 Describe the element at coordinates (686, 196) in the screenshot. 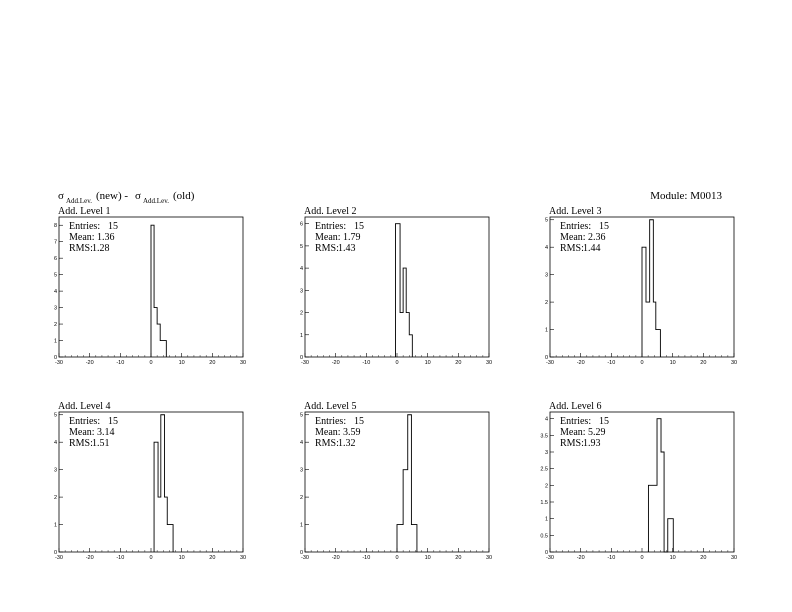

I see `module-label: Module: M0013` at that location.